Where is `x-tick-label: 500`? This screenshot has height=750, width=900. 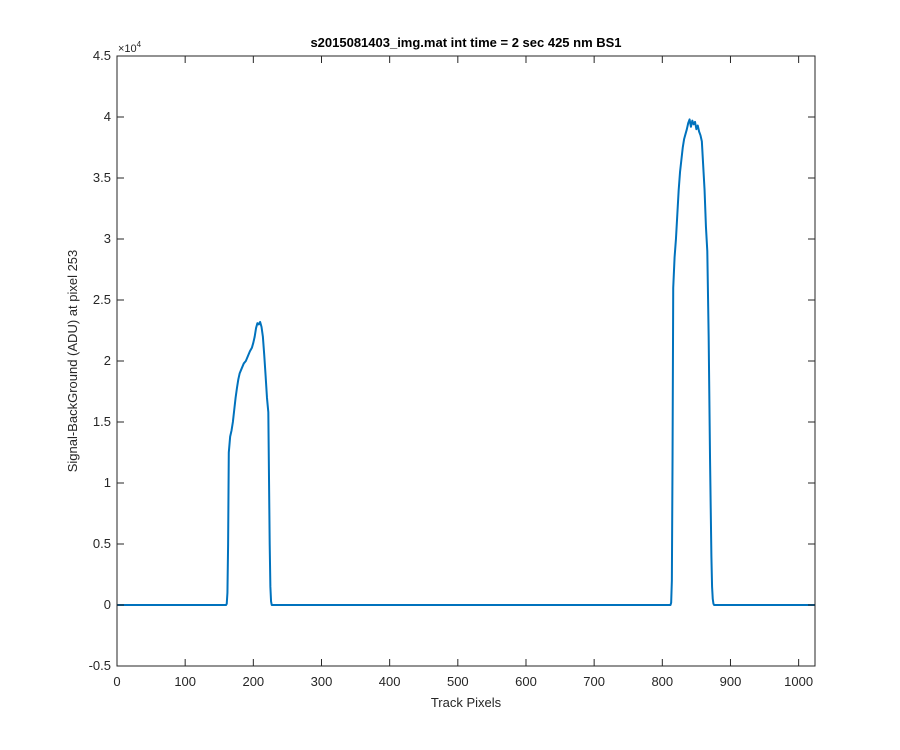
x-tick-label: 500 is located at coordinates (458, 681).